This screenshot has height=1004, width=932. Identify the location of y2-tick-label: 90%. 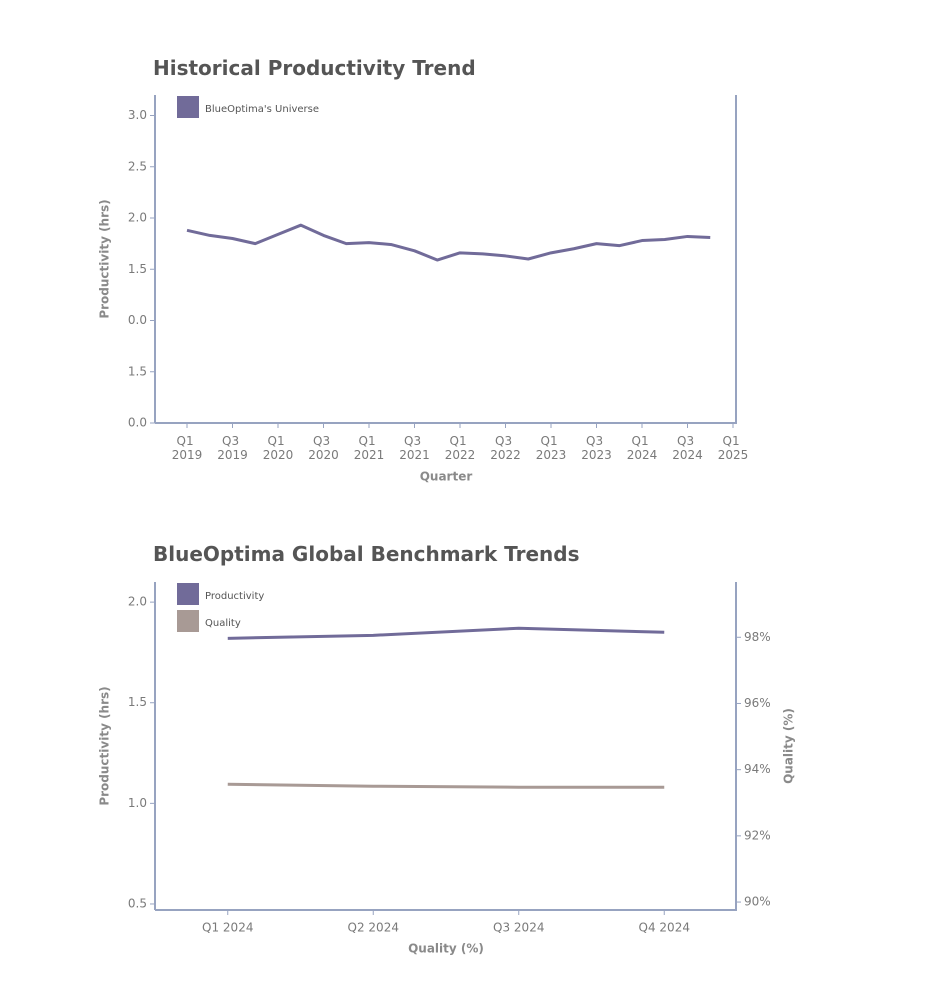
(757, 902).